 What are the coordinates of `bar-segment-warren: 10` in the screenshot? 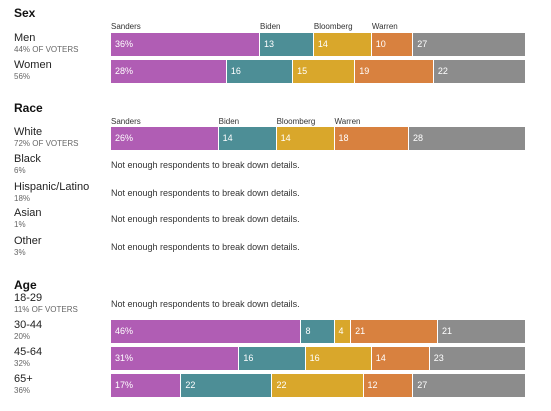 It's located at (392, 44).